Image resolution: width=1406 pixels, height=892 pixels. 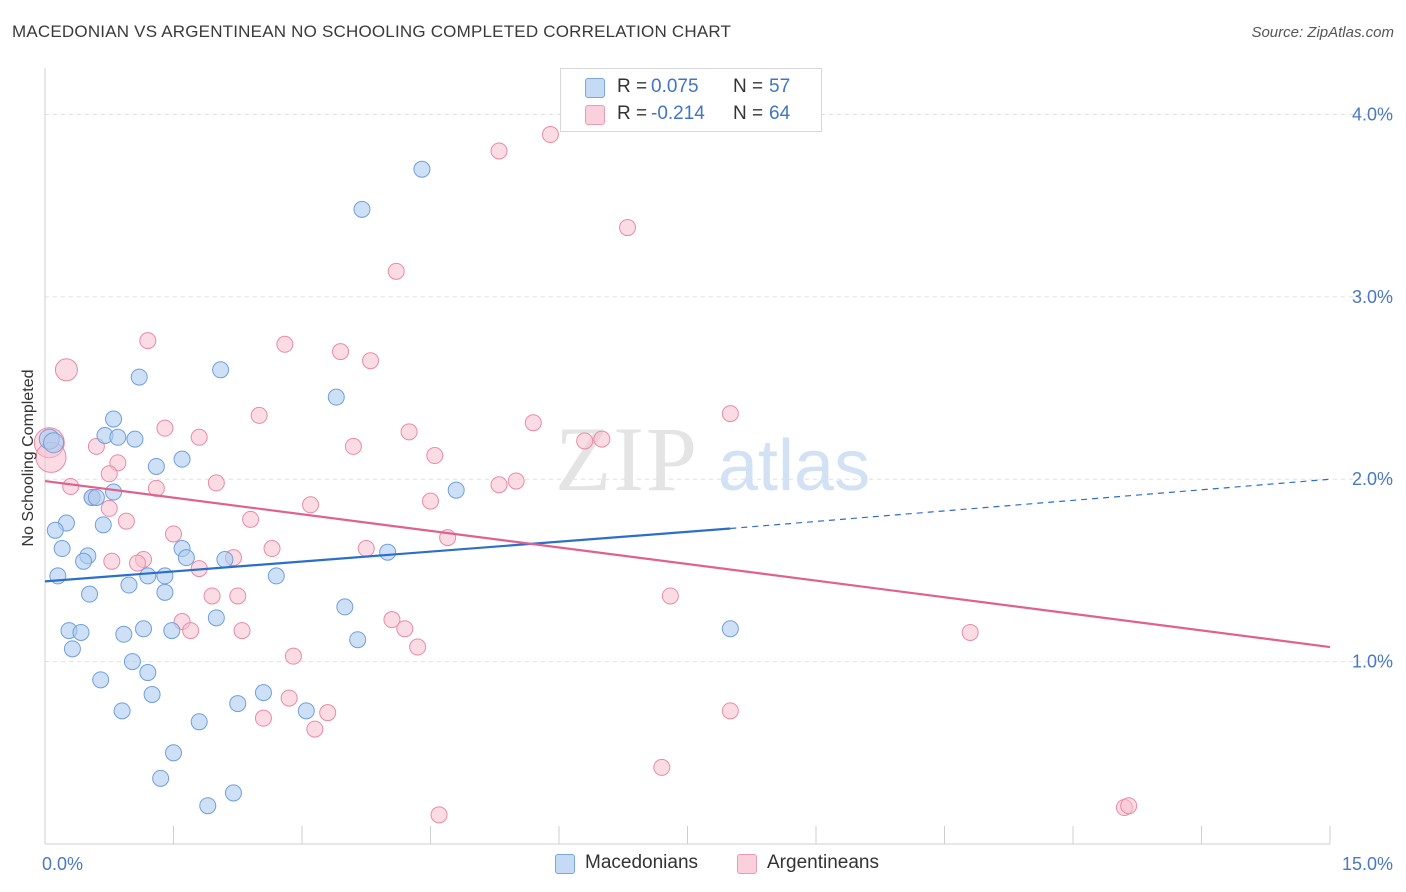 I want to click on legend-swatch-blue, so click(x=595, y=88).